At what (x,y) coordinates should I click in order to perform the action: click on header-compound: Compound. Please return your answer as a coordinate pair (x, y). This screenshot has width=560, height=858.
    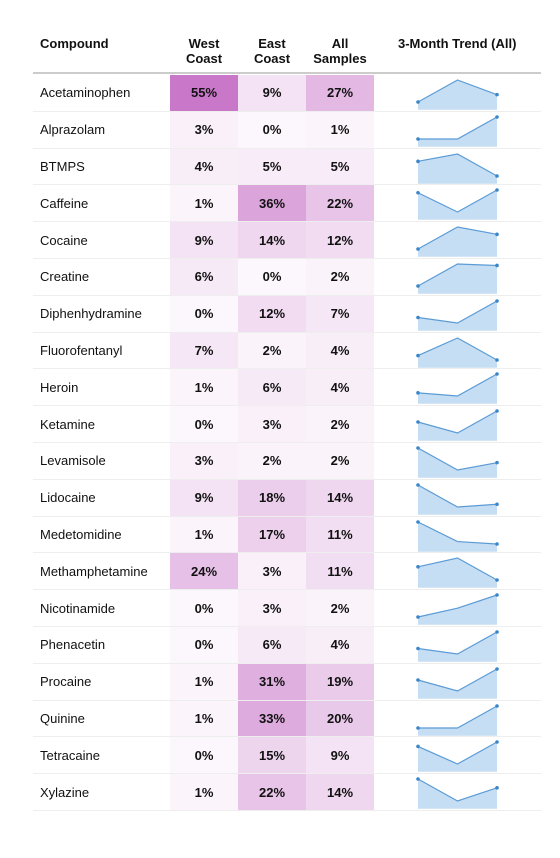
    Looking at the image, I should click on (74, 43).